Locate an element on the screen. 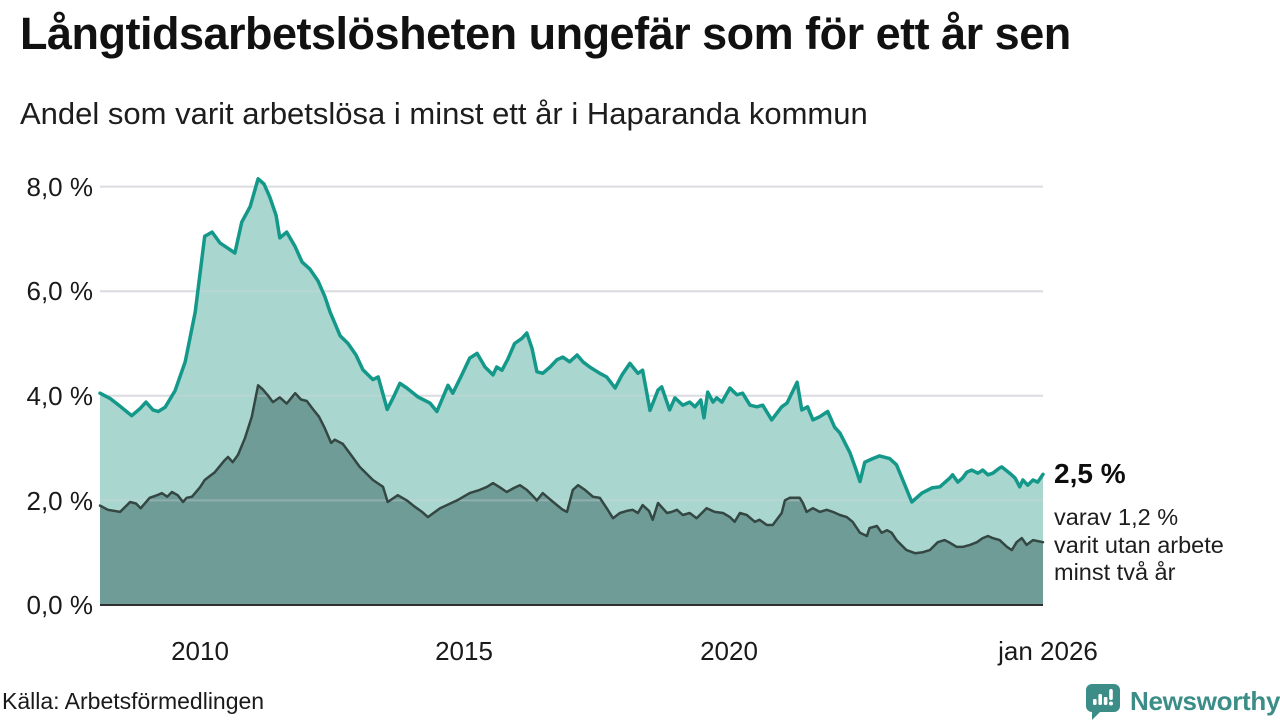 Image resolution: width=1280 pixels, height=720 pixels. exclamation-stem is located at coordinates (1111, 694).